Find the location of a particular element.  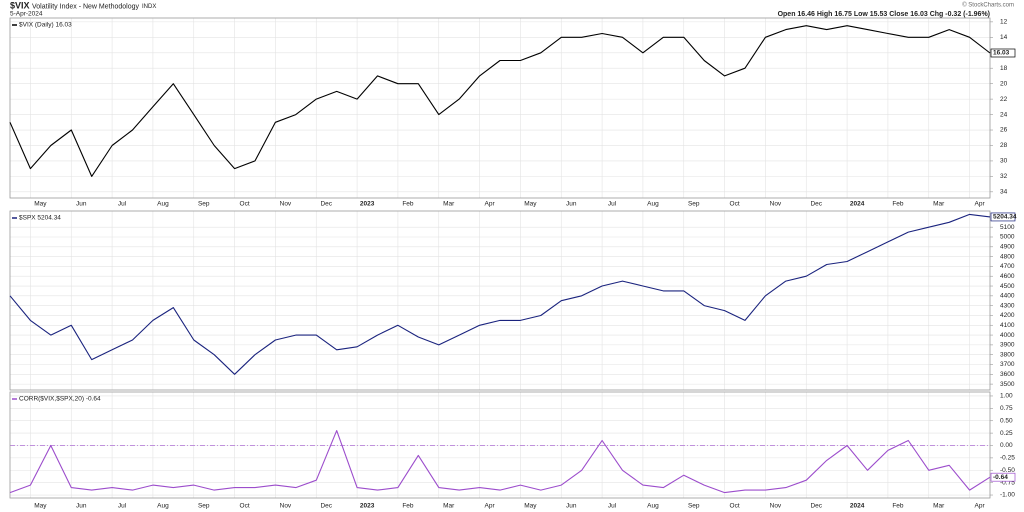

subtitle: Volatility Index - New Methodology is located at coordinates (85, 6).